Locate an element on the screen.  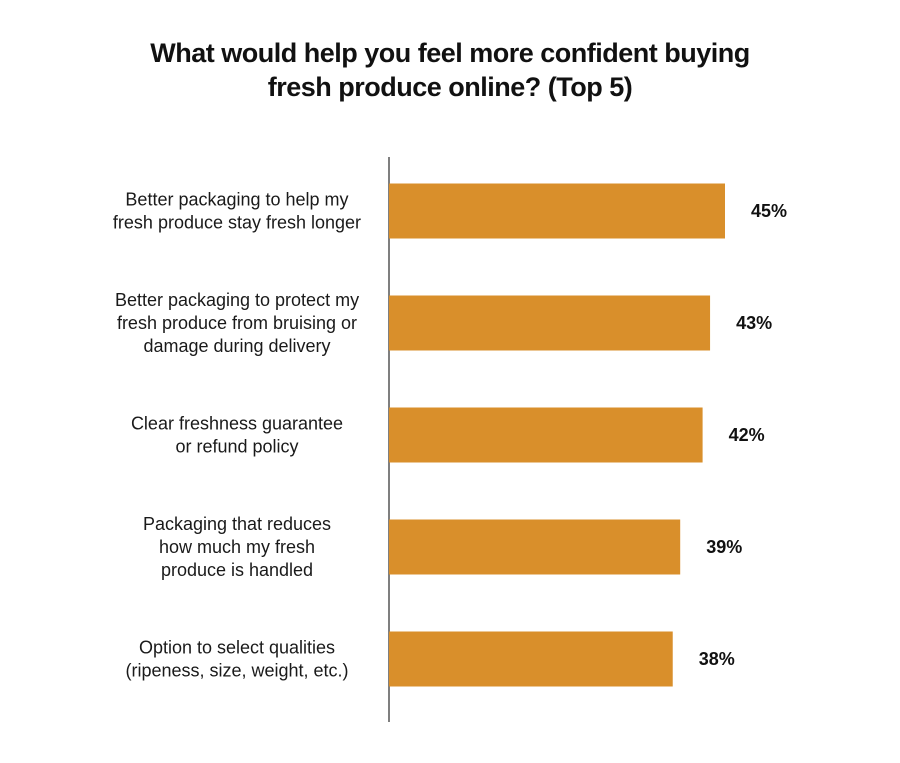
value-labels-group: 45% 43% 42% 39% 38% is located at coordinates (743, 435).